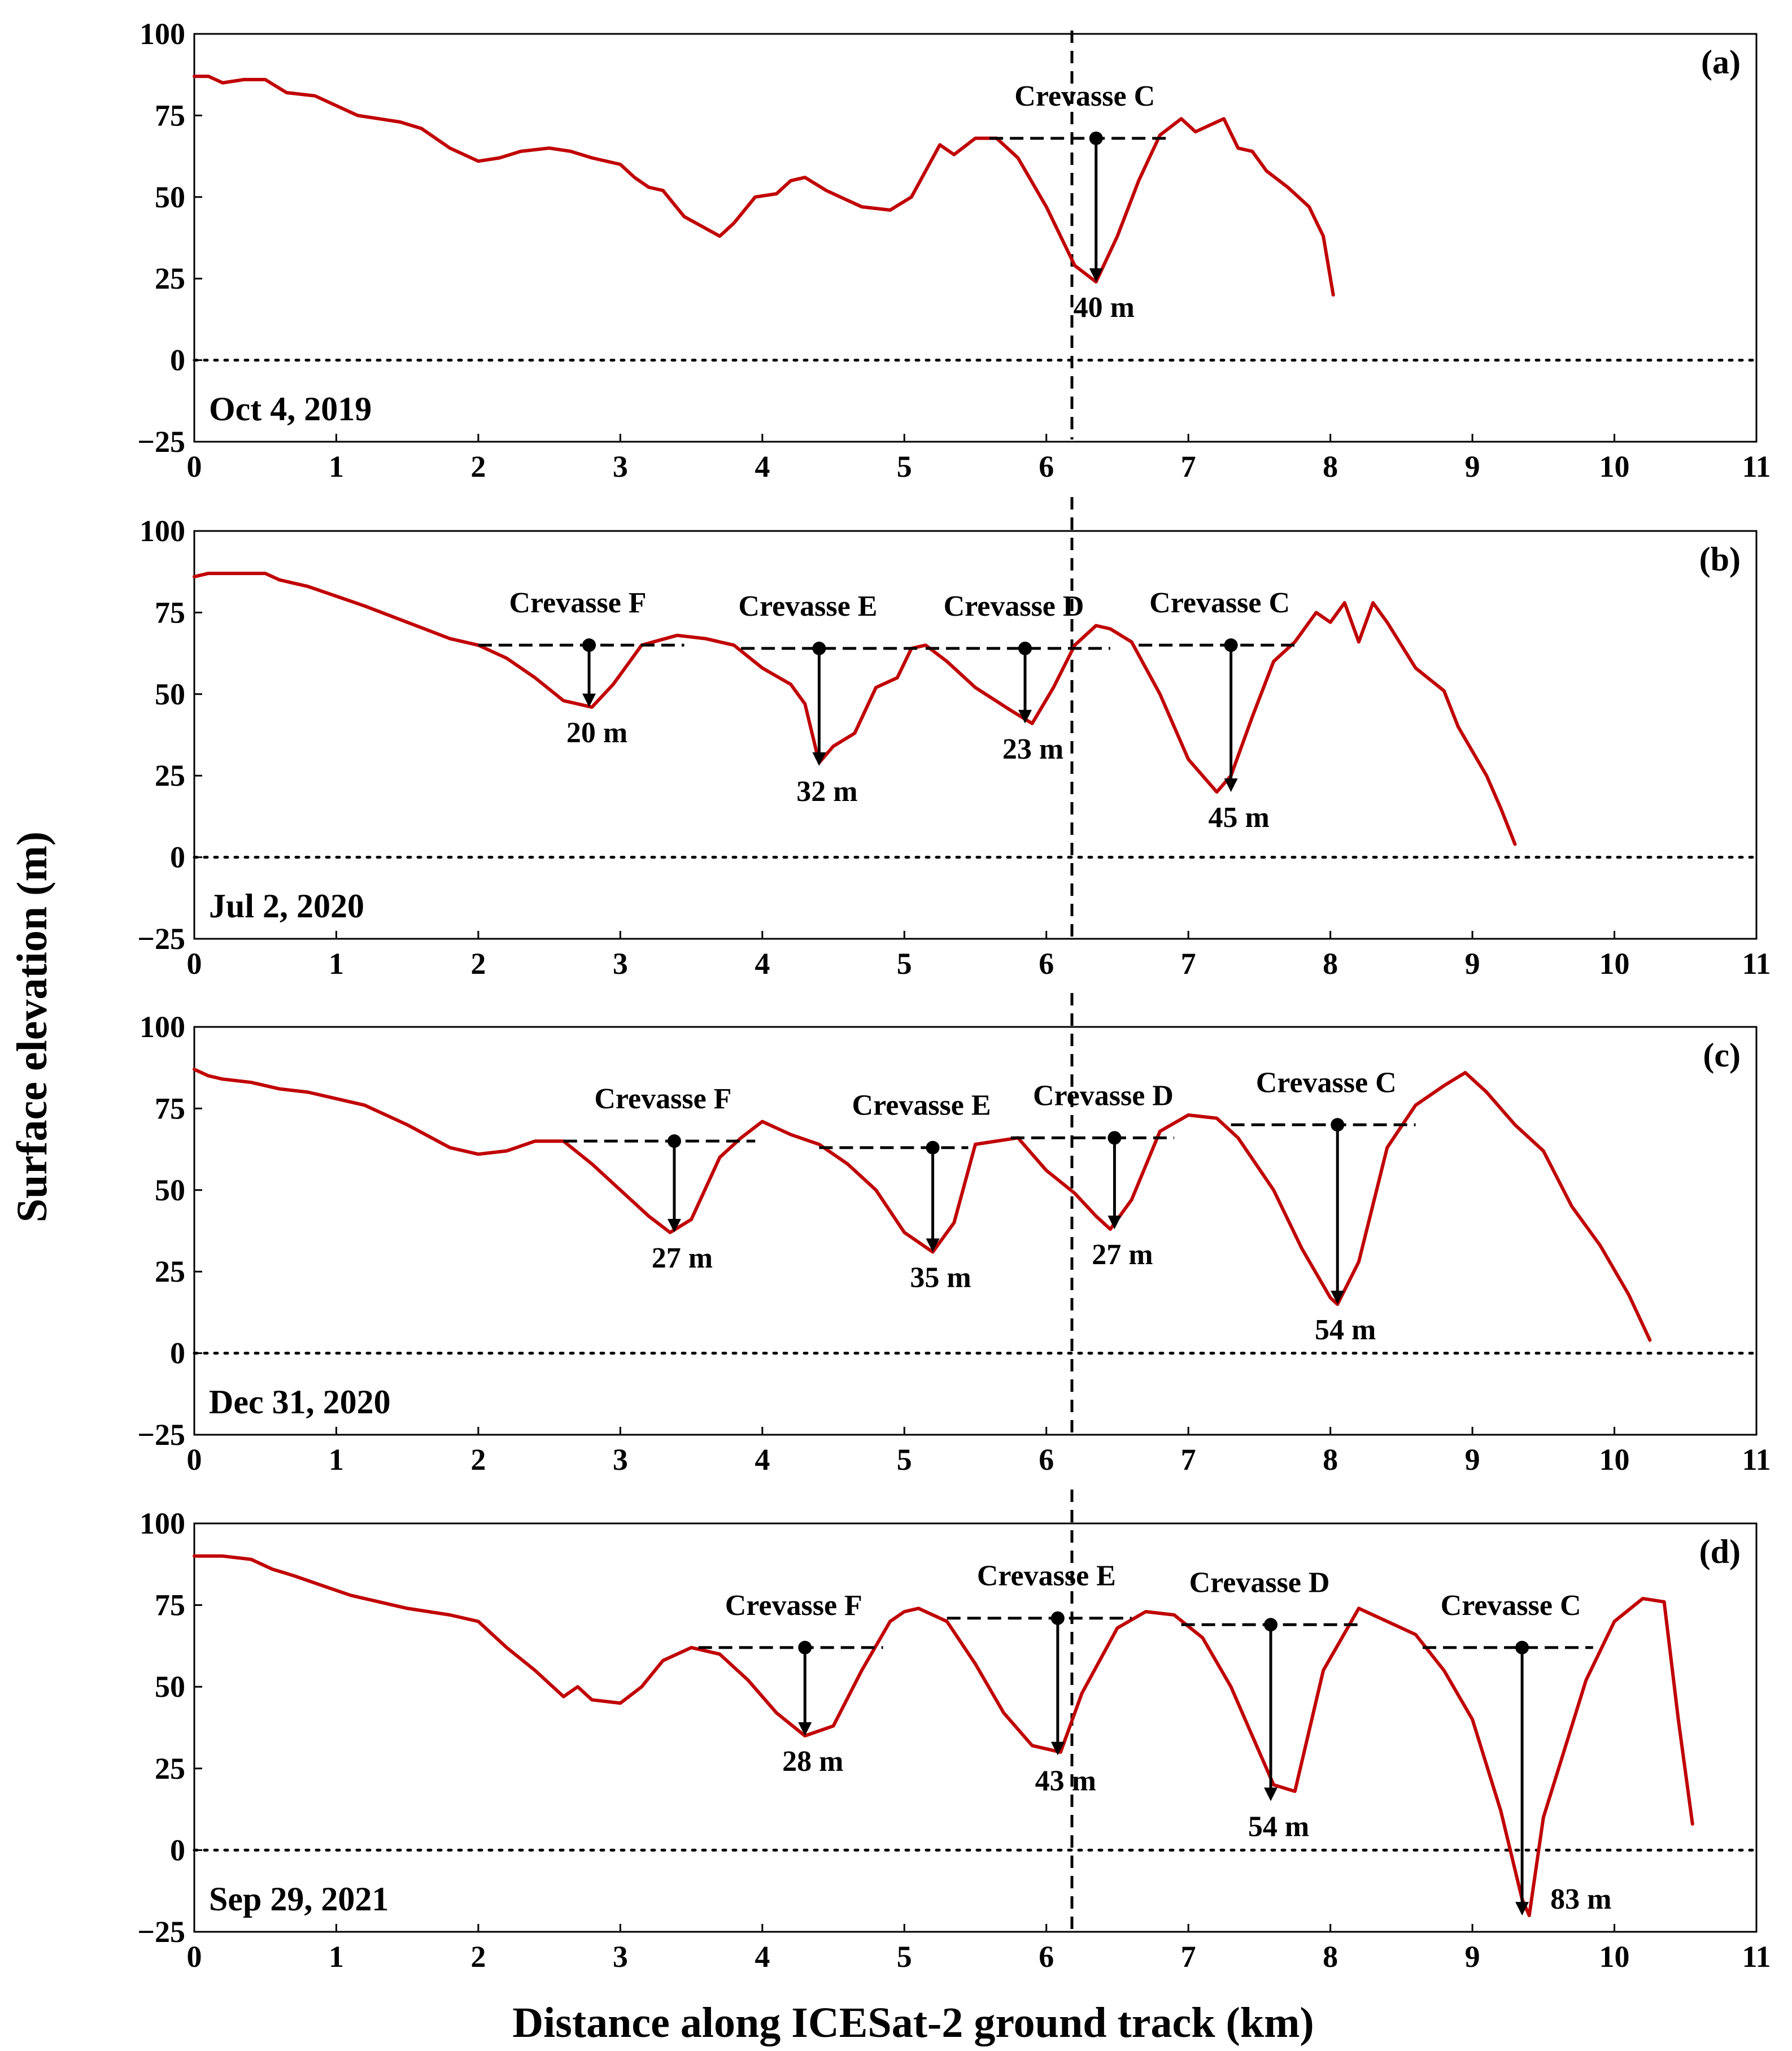  I want to click on panel-label: (a), so click(1721, 62).